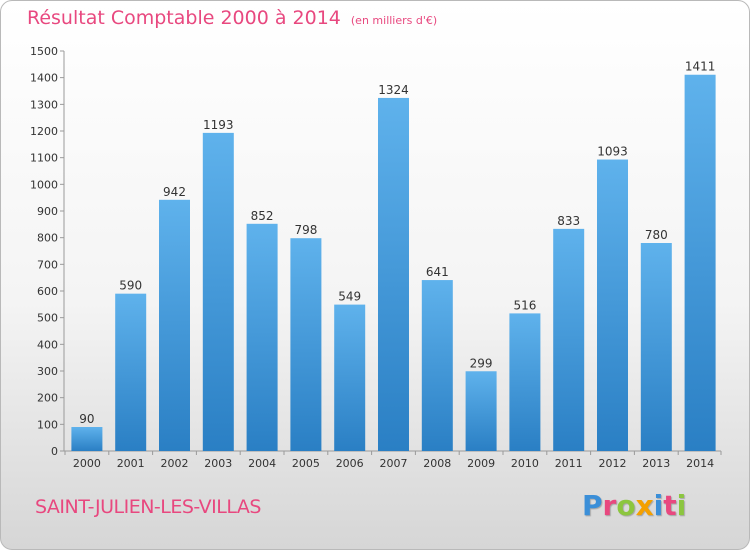 The height and width of the screenshot is (550, 750). Describe the element at coordinates (47, 344) in the screenshot. I see `y-tick-label: 400` at that location.